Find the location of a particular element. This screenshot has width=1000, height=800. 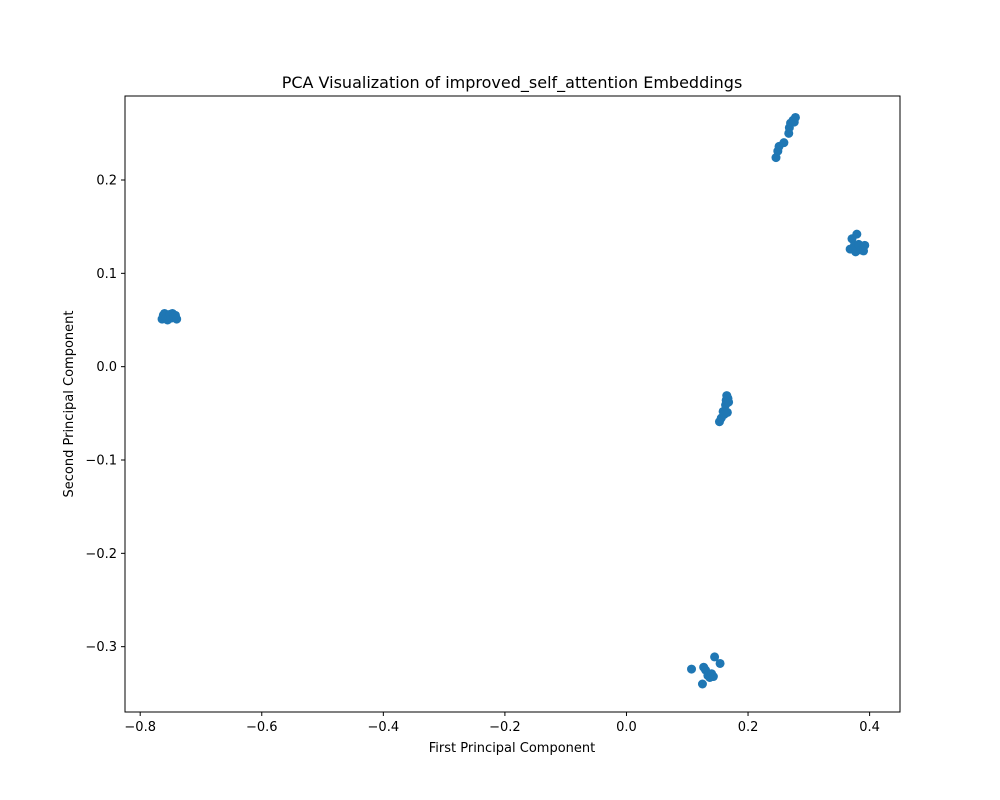

x-tick-label: −0.2 is located at coordinates (505, 727).